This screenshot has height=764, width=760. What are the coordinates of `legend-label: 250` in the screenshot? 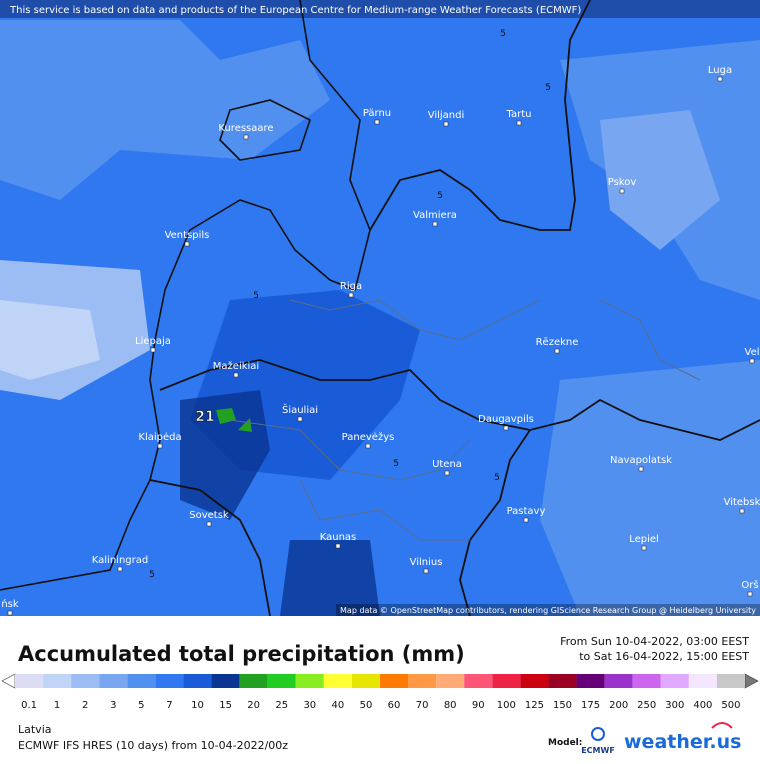 It's located at (646, 705).